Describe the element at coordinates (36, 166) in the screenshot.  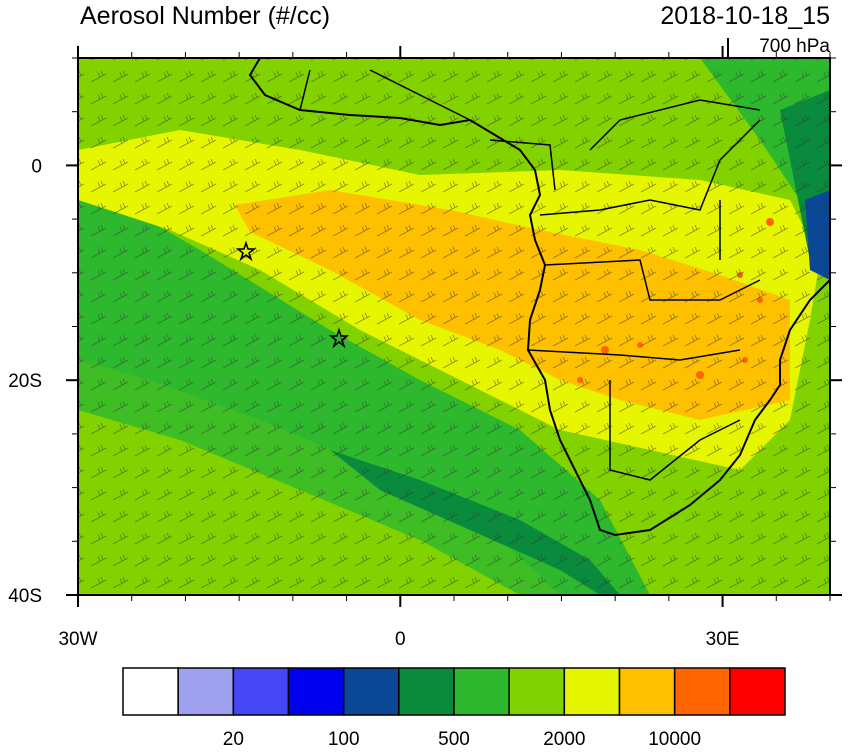
I see `y-tick-label: 0` at that location.